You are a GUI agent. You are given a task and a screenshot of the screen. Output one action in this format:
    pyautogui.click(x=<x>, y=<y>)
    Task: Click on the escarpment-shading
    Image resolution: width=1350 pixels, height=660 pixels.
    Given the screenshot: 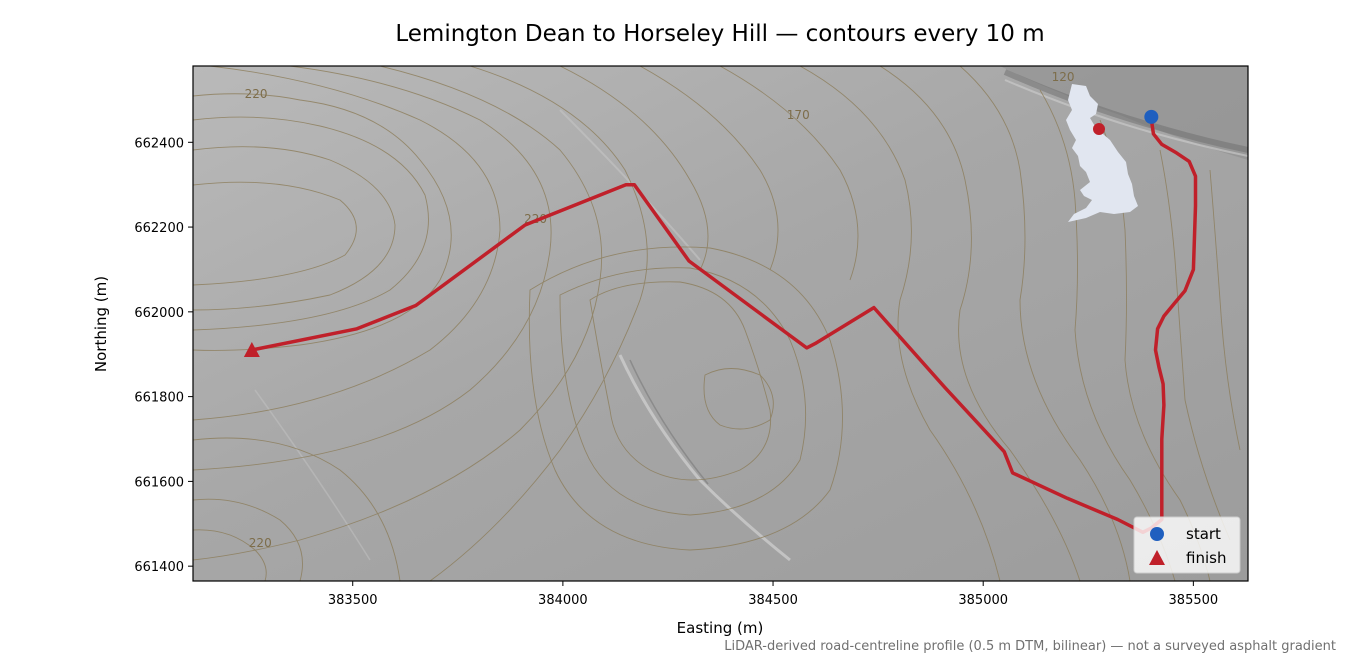 What is the action you would take?
    pyautogui.click(x=1125, y=111)
    